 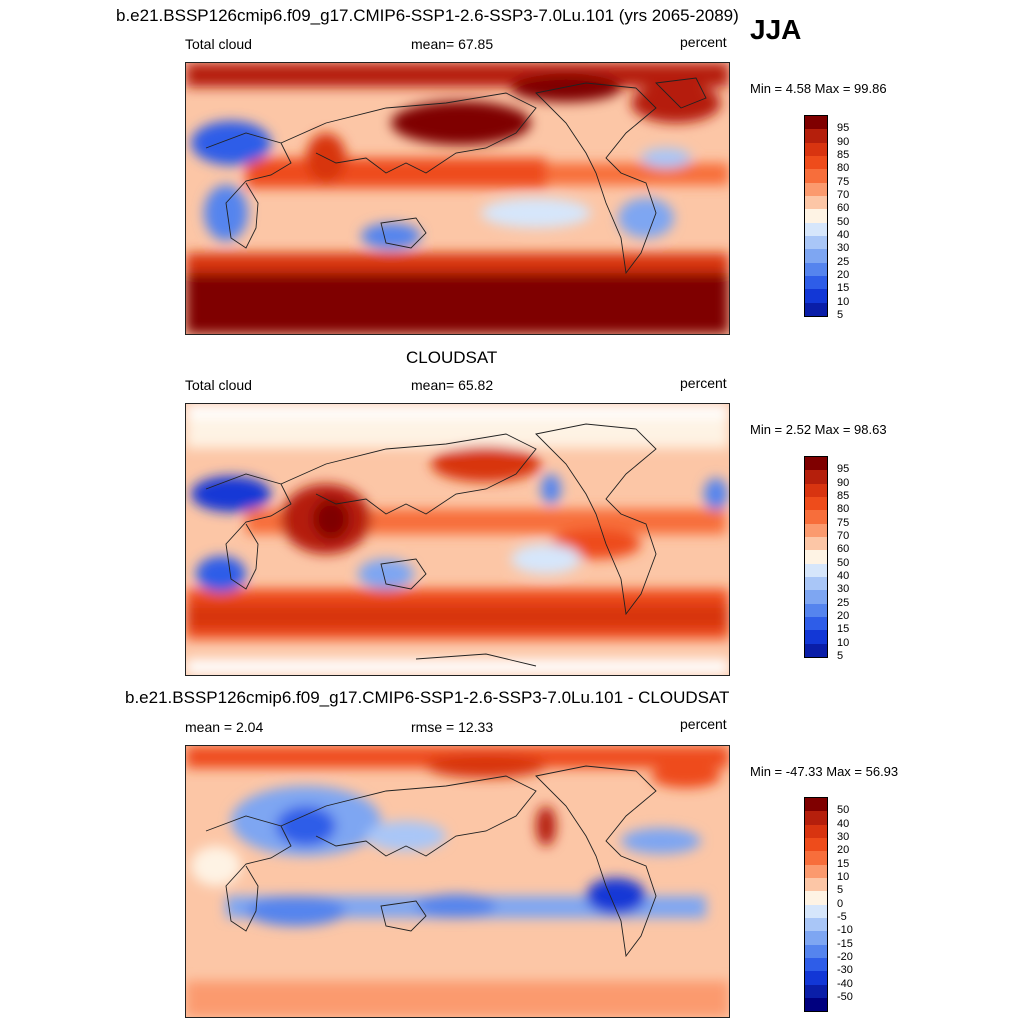 I want to click on colorbar-tick-label: -20, so click(x=845, y=957).